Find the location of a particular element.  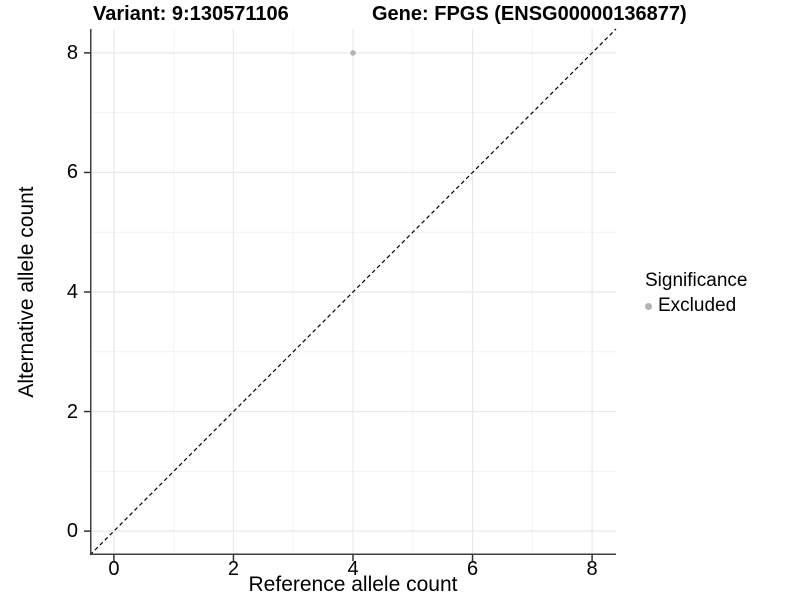

y-tick-label-0: 0 is located at coordinates (72, 531).